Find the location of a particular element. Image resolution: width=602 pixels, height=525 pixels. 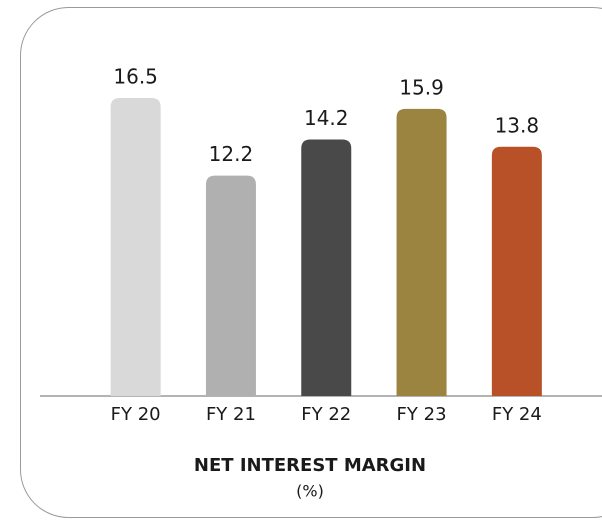

x-tick-label: FY 22 is located at coordinates (326, 414).